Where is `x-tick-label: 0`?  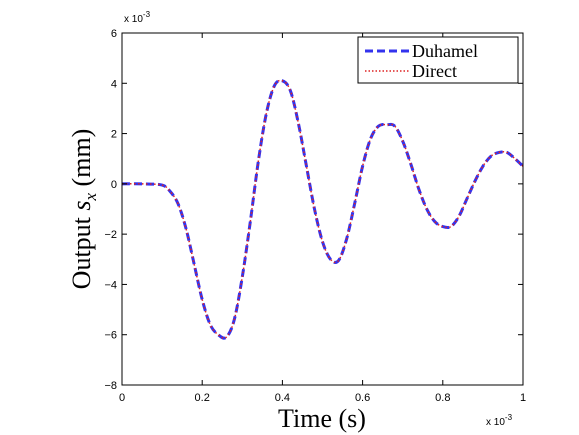
x-tick-label: 0 is located at coordinates (122, 398).